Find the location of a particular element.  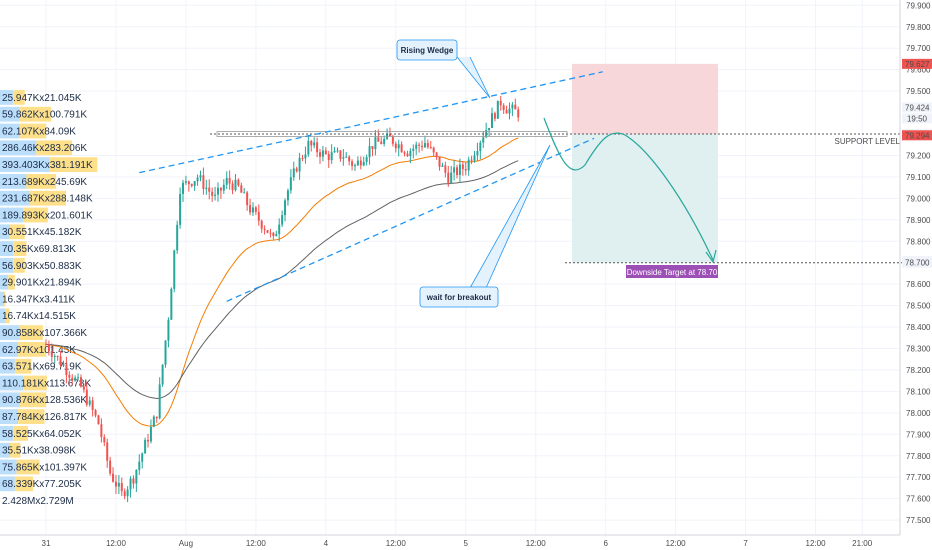

volume-profile-label: 2.428Mx2.729M is located at coordinates (38, 501).